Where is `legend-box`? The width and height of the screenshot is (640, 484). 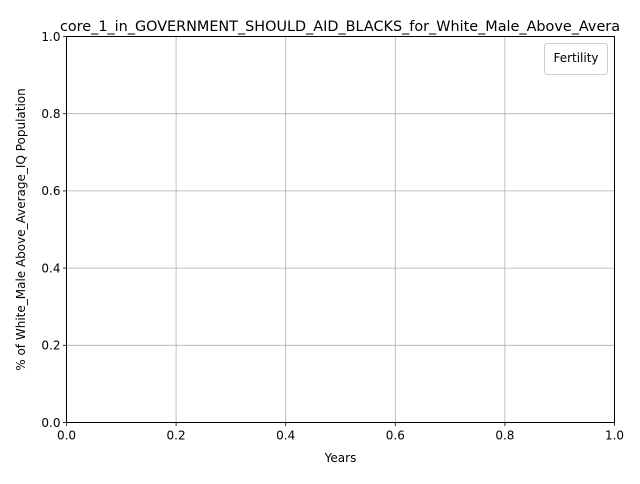 legend-box is located at coordinates (576, 59).